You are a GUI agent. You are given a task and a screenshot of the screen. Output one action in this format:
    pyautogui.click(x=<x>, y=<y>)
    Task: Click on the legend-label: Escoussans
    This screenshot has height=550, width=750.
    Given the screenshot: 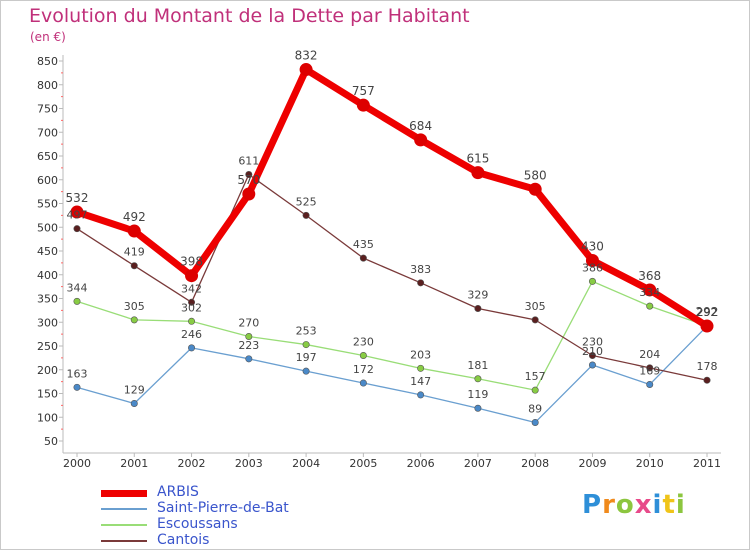 What is the action you would take?
    pyautogui.click(x=197, y=524)
    